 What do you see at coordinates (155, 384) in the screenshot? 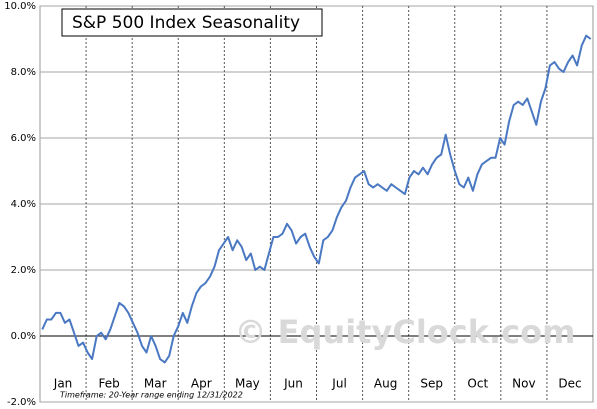
I see `x-tick-label: Mar` at bounding box center [155, 384].